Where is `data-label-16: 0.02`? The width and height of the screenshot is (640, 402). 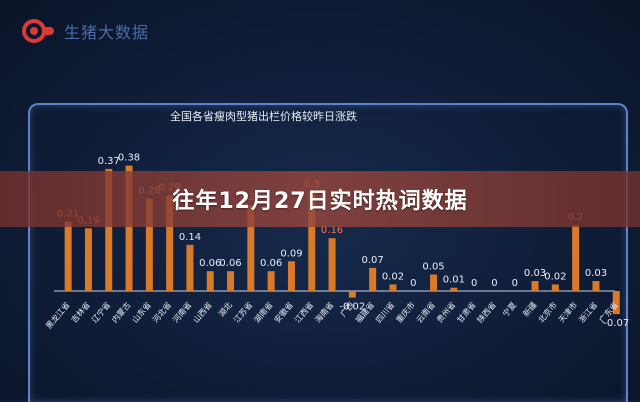
data-label-16: 0.02 is located at coordinates (393, 276).